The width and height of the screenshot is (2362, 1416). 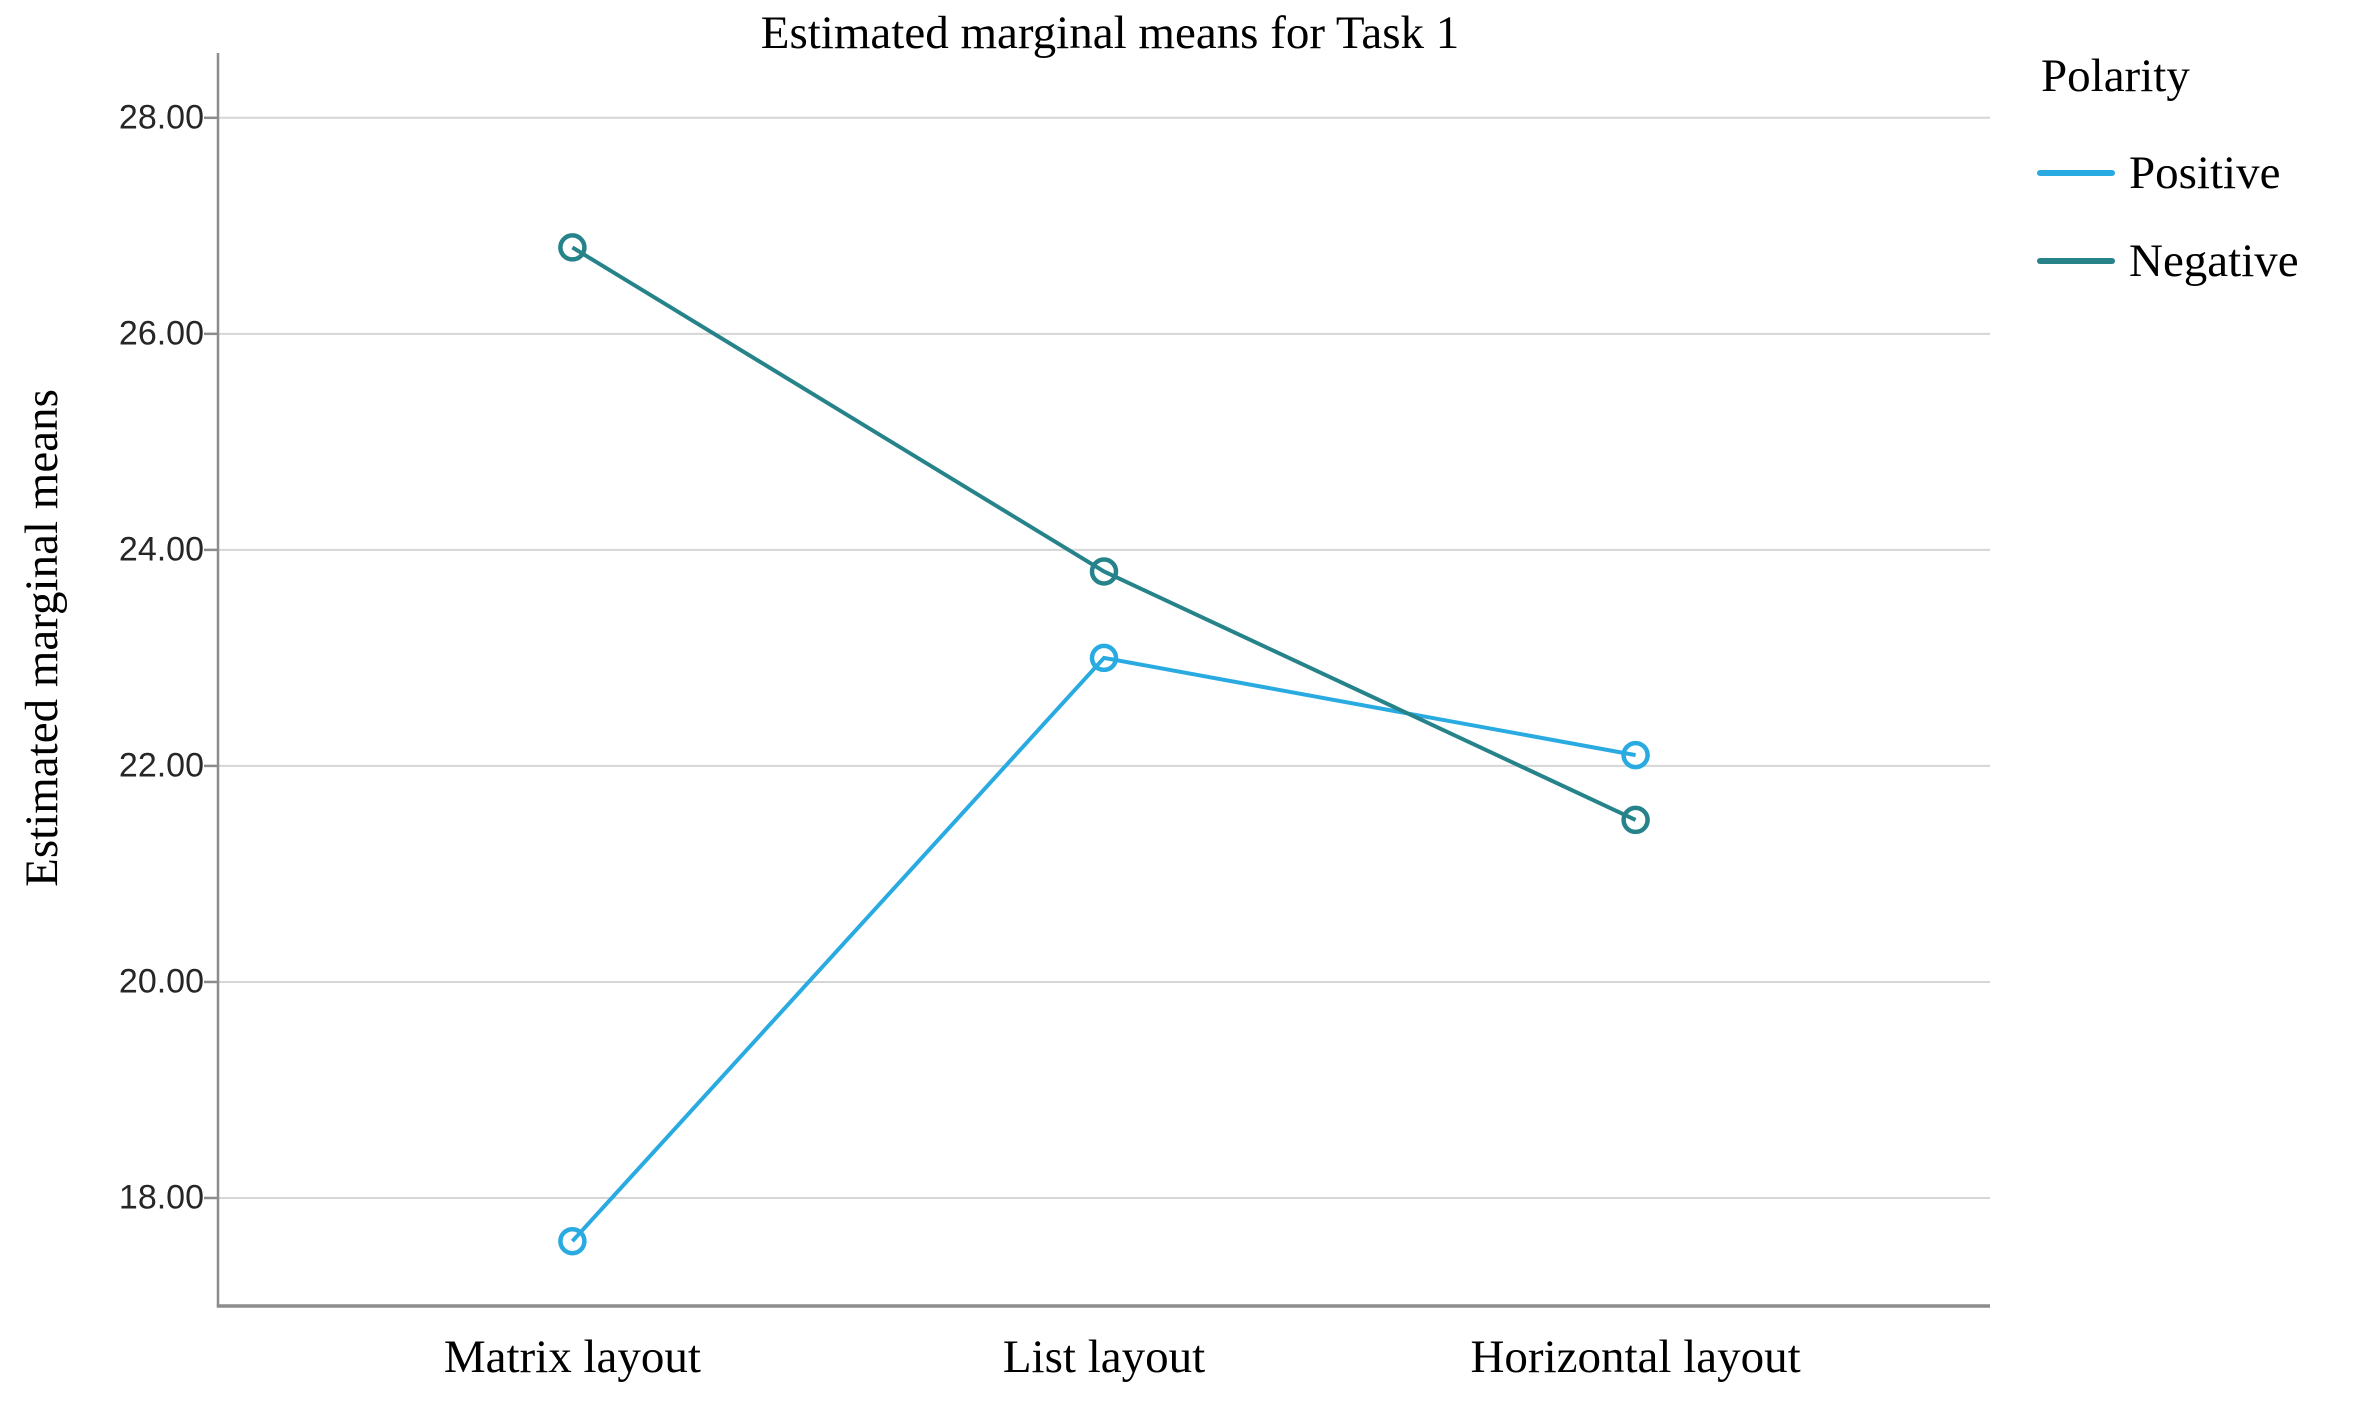 I want to click on positive-point-matrix-layout, so click(x=572, y=1241).